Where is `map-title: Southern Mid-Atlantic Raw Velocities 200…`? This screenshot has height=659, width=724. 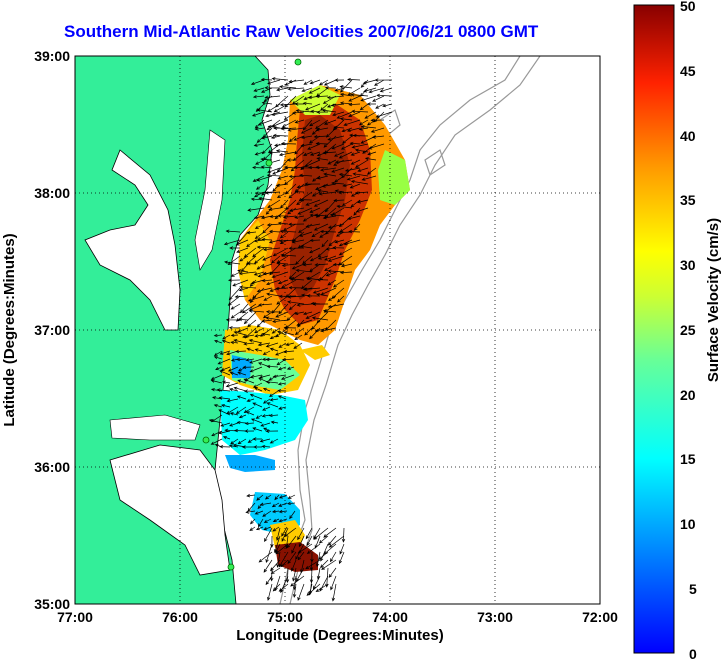
map-title: Southern Mid-Atlantic Raw Velocities 200… is located at coordinates (301, 31).